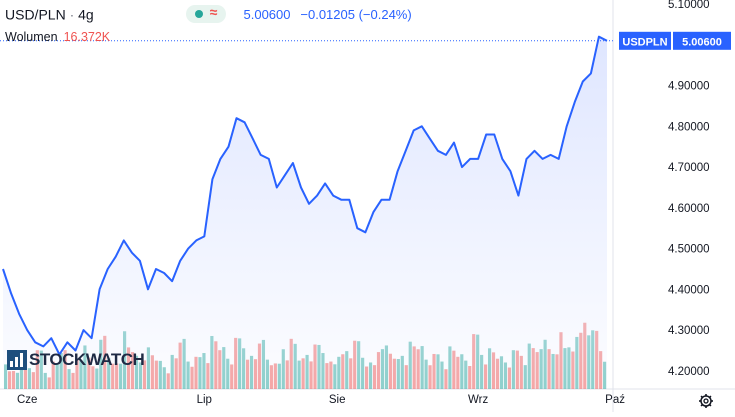  I want to click on y-tick-label: 4.60000, so click(689, 209).